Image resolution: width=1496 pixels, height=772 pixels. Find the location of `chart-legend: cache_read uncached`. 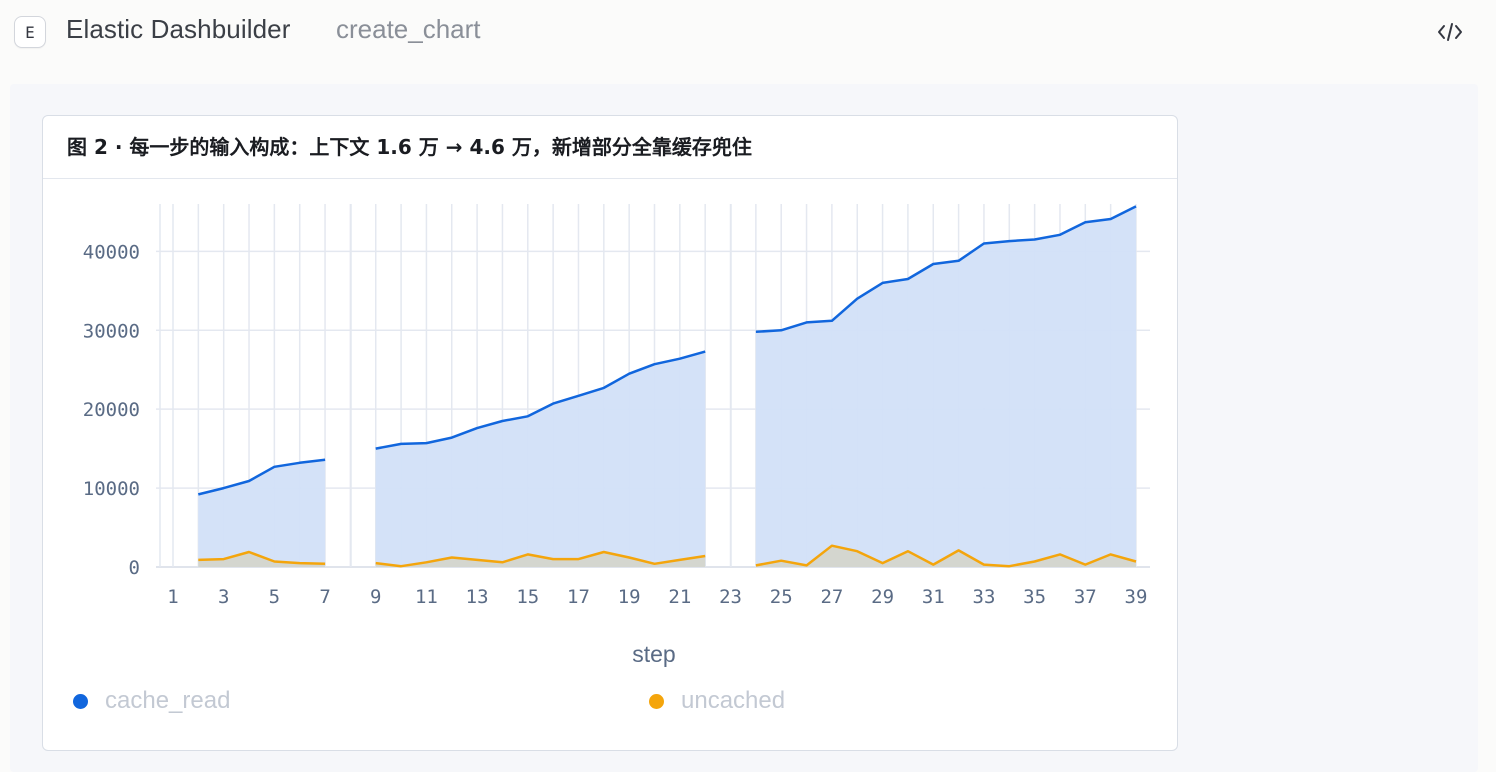

chart-legend: cache_read uncached is located at coordinates (613, 701).